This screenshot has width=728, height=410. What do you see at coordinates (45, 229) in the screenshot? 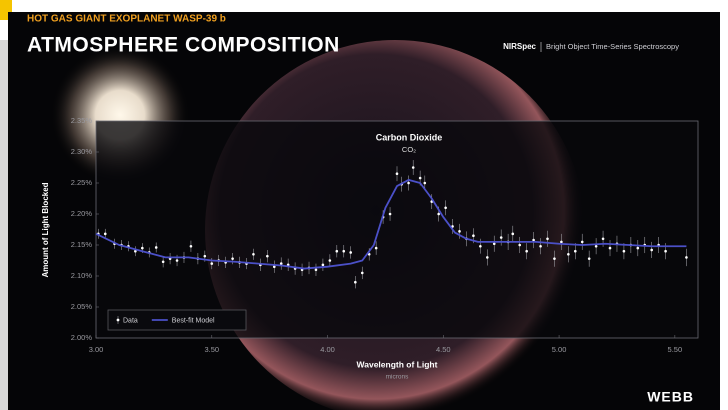
I see `y-axis-title: Amount of Light Blocked` at bounding box center [45, 229].